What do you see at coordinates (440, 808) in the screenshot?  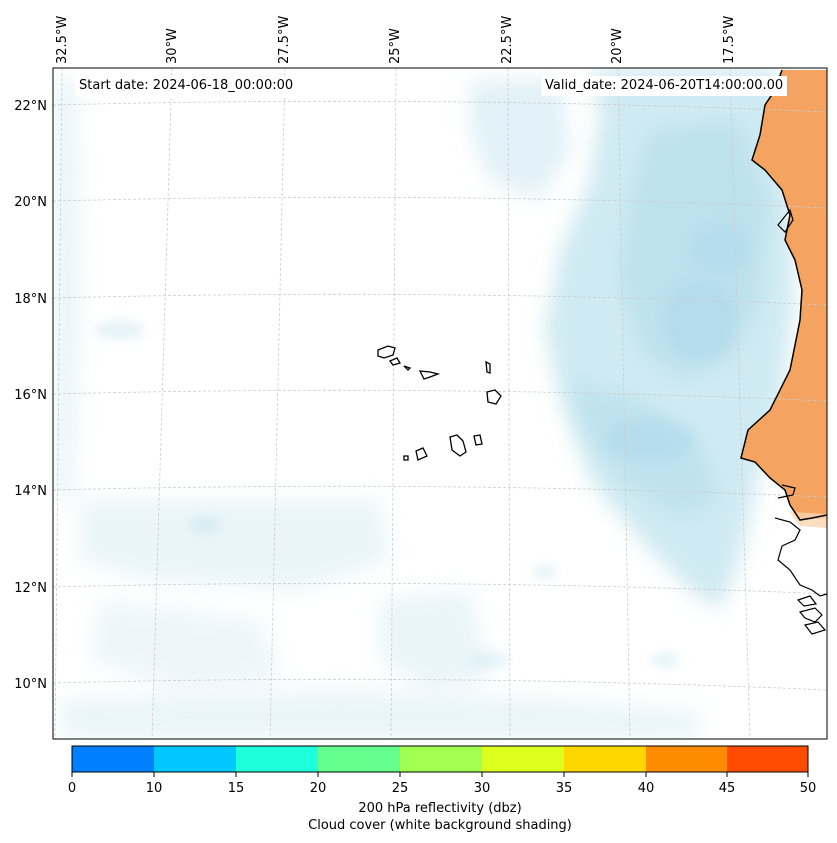 I see `colorbar-title: 200 hPa reflectivity (dbz)` at bounding box center [440, 808].